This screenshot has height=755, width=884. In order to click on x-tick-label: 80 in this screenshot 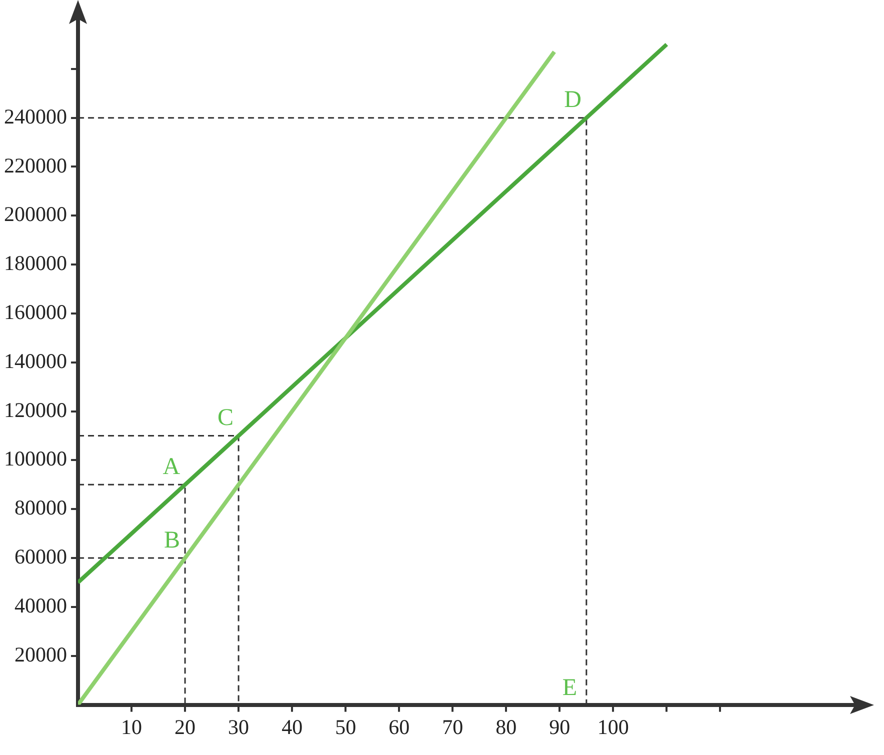, I will do `click(506, 726)`.